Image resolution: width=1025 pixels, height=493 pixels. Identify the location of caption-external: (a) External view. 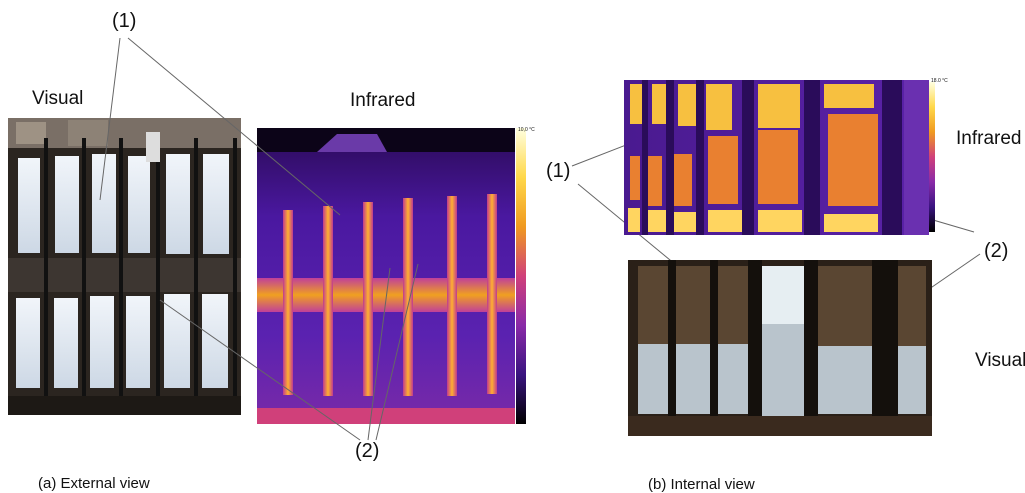
(94, 483).